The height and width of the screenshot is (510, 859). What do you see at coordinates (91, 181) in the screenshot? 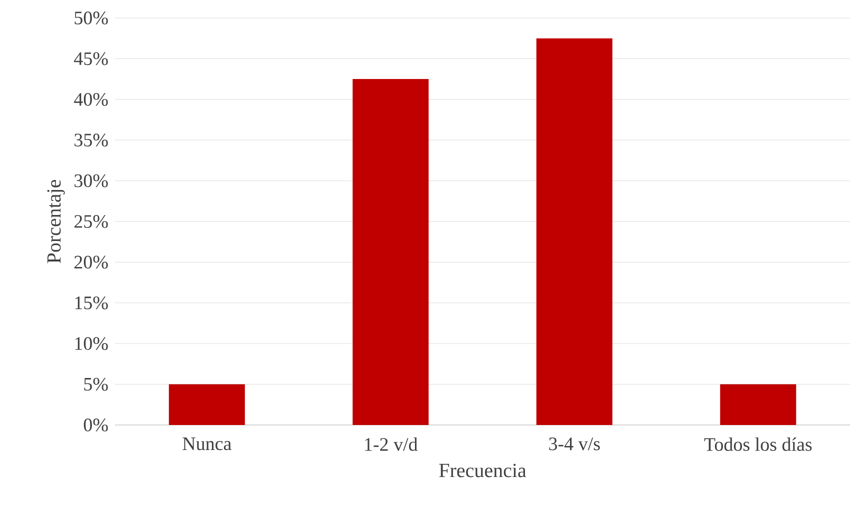
I see `y-tick-label: 30%` at bounding box center [91, 181].